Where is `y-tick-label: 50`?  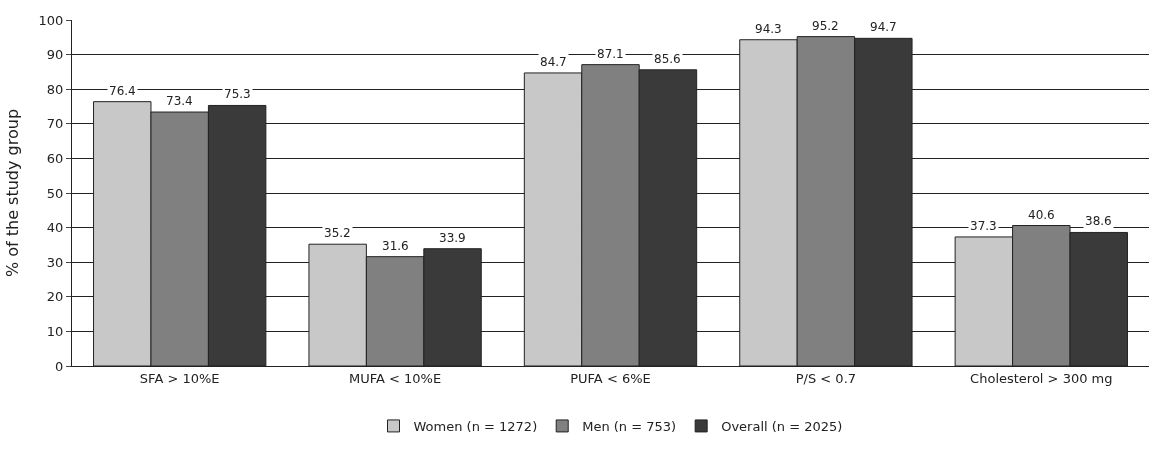
y-tick-label: 50 is located at coordinates (55, 193).